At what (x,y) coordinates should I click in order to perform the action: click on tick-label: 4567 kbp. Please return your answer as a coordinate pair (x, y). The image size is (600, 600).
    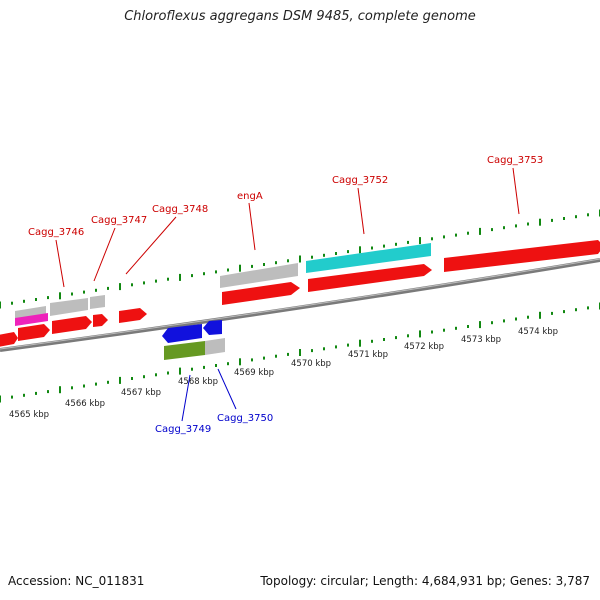
    Looking at the image, I should click on (141, 393).